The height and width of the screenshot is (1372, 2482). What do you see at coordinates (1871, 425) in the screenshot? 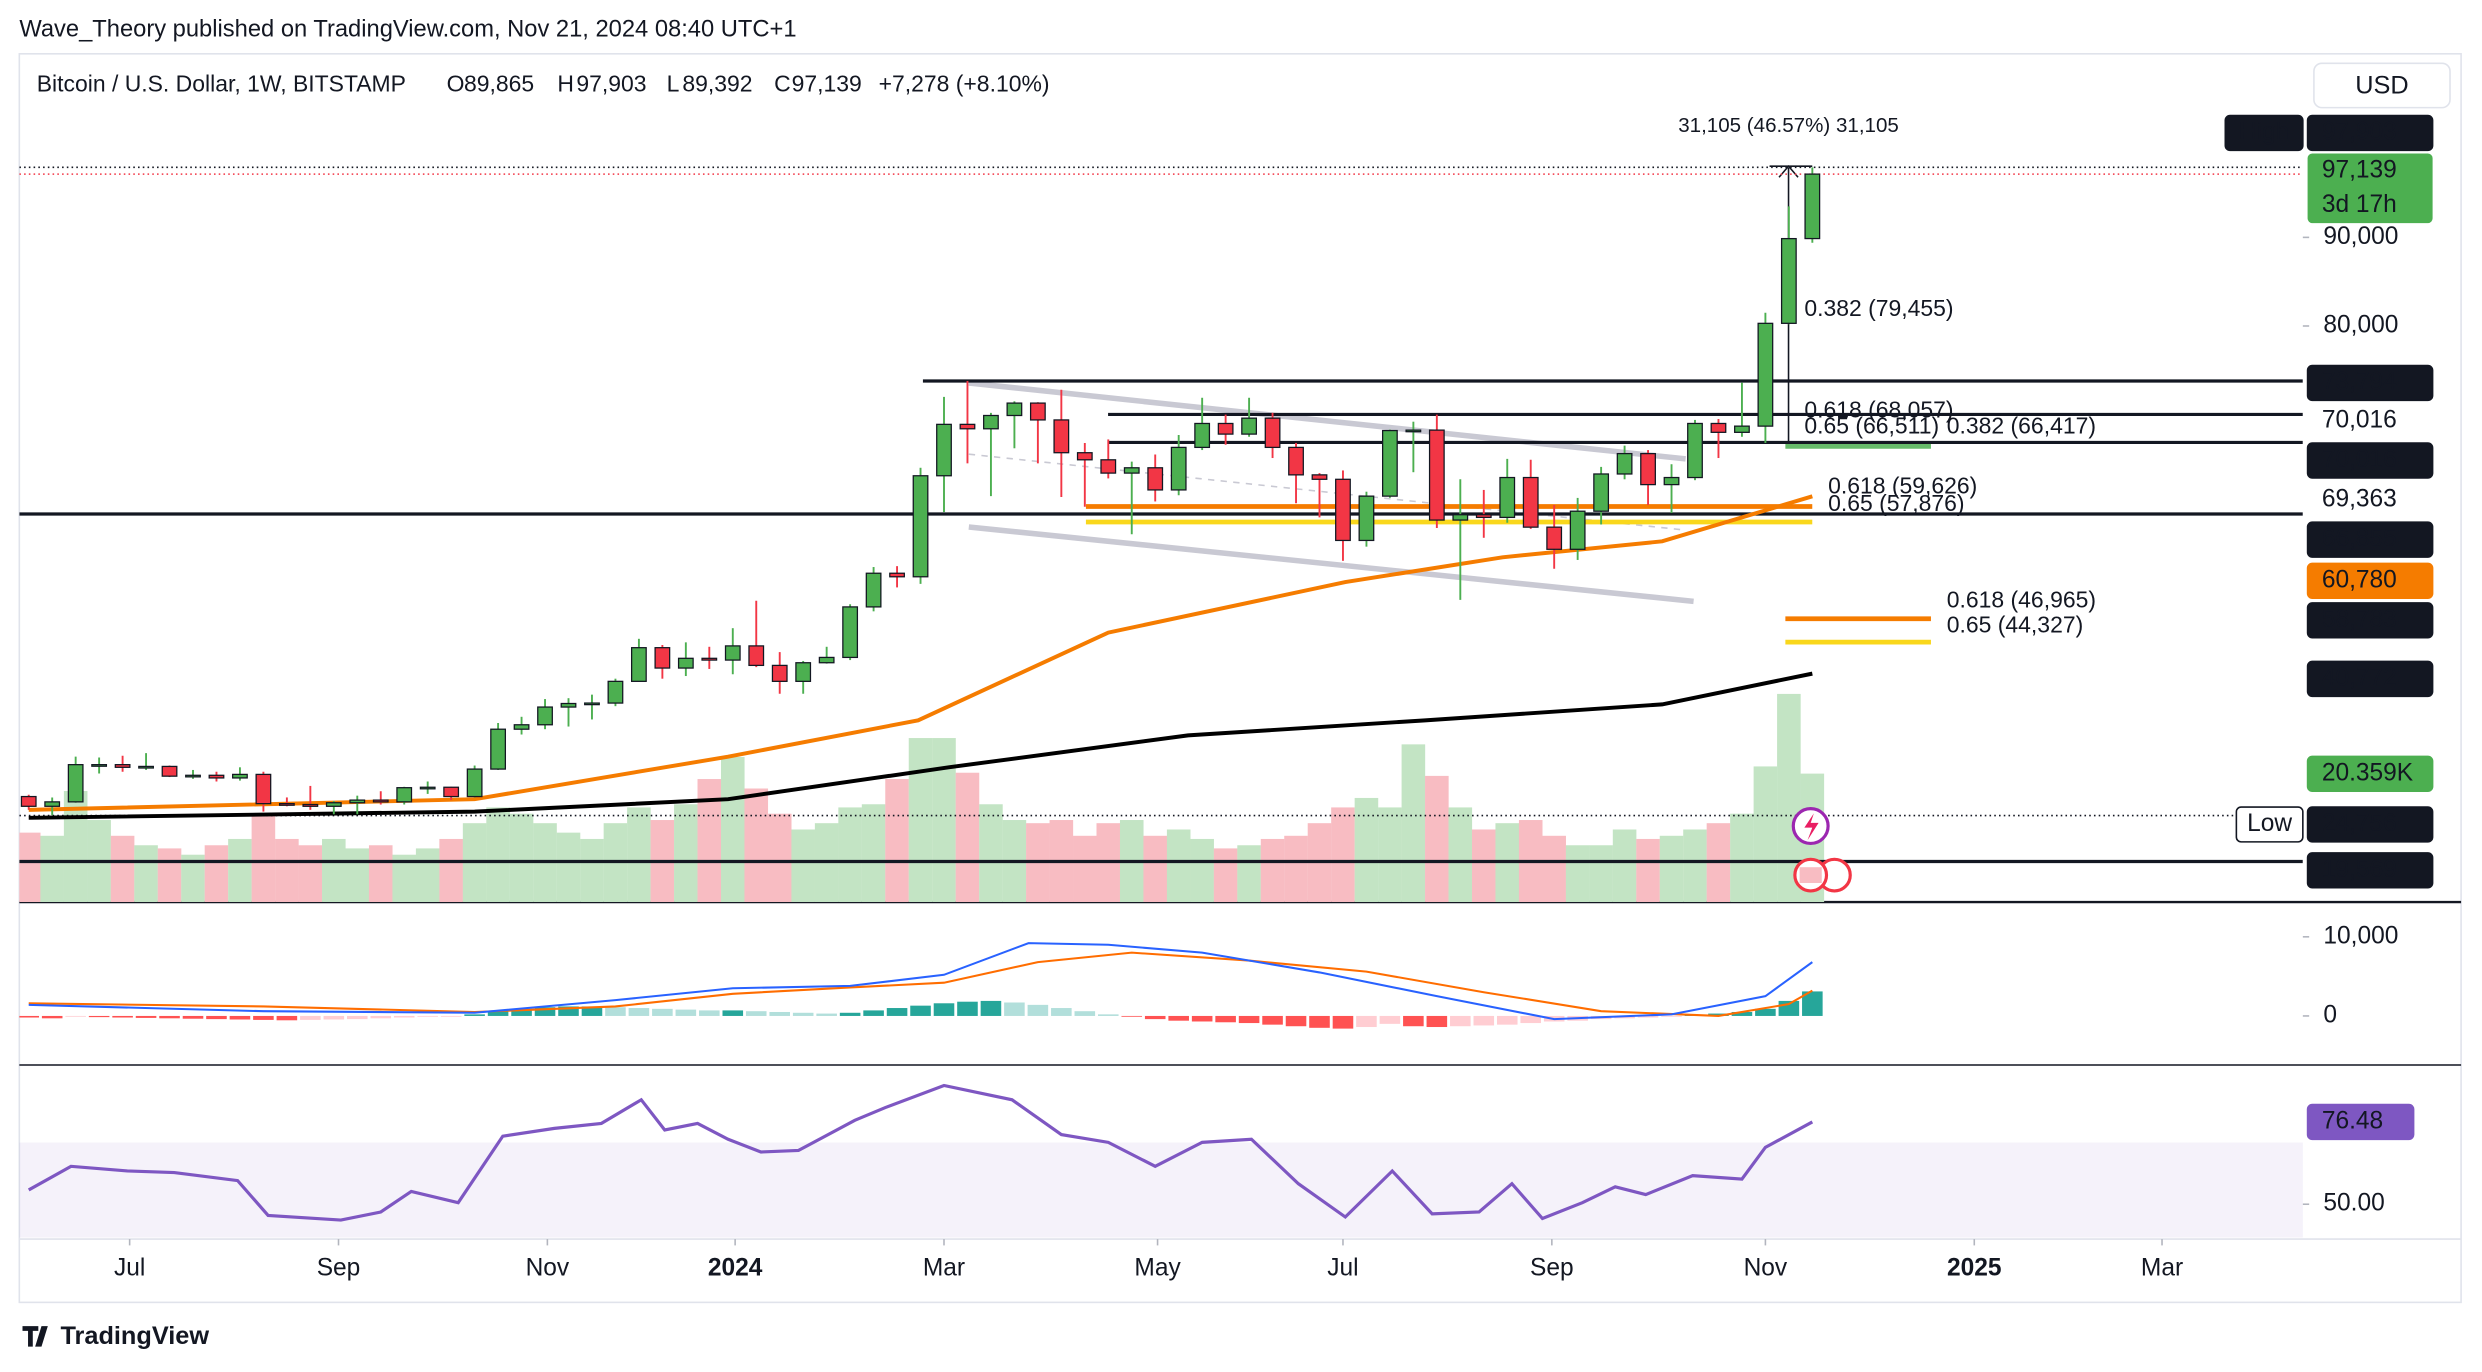
I see `fib-label: 0.65 (66,511)` at bounding box center [1871, 425].